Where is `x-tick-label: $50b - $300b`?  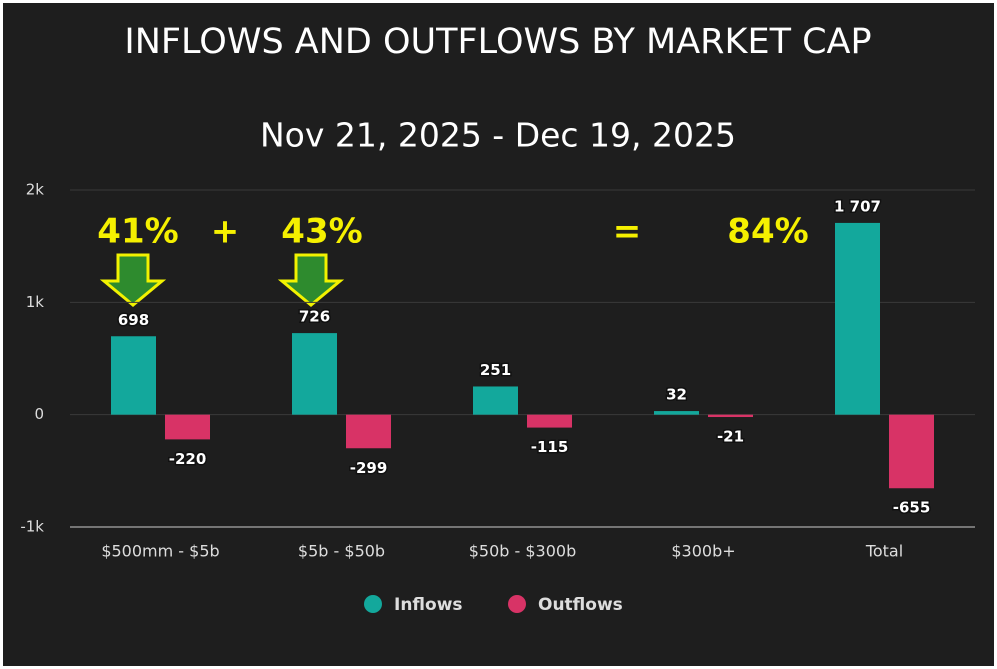
x-tick-label: $50b - $300b is located at coordinates (523, 551).